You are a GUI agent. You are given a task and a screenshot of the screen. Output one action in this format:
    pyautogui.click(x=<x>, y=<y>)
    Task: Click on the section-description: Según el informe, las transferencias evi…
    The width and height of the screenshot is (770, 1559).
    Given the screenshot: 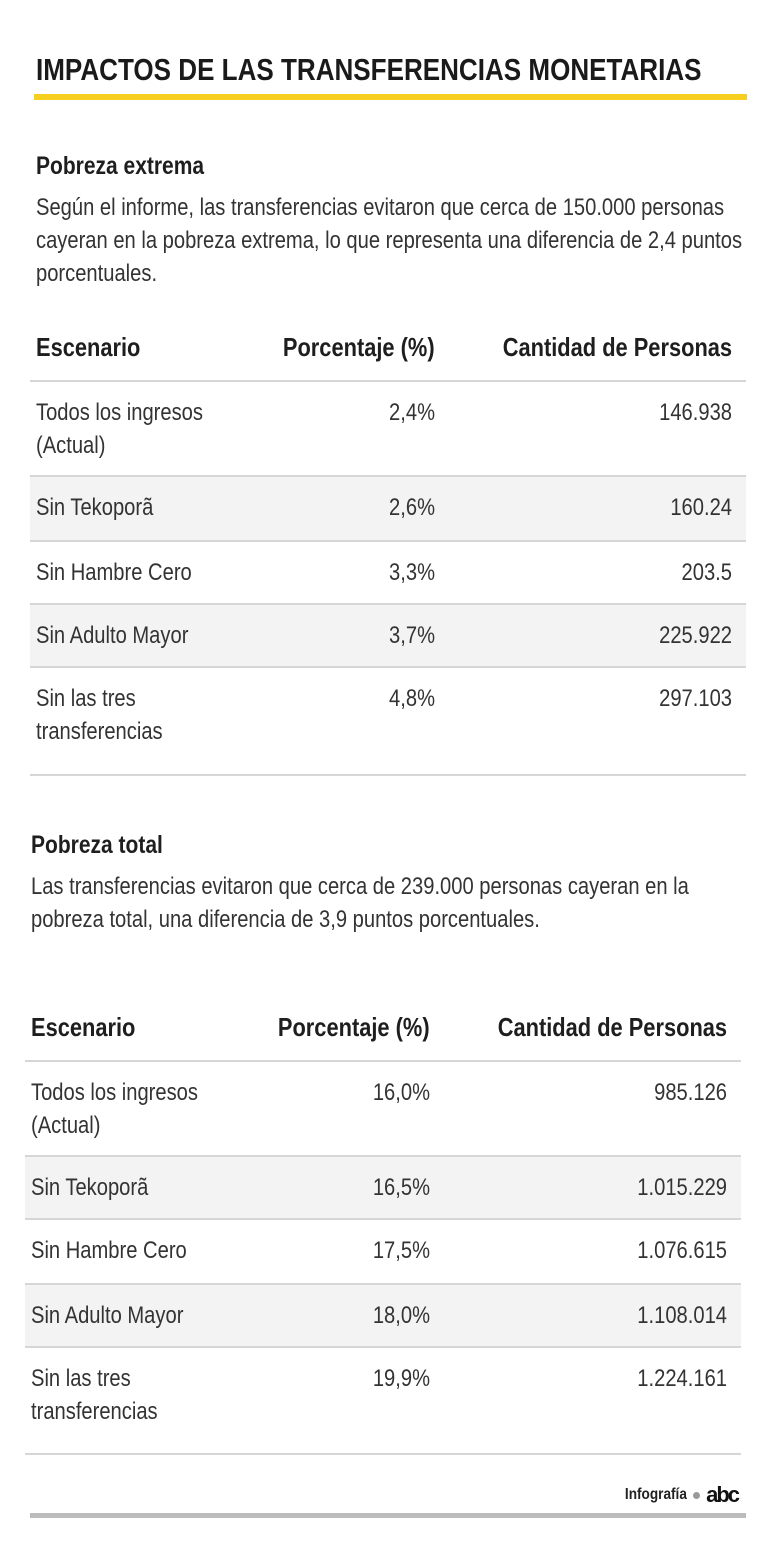 What is the action you would take?
    pyautogui.click(x=389, y=240)
    